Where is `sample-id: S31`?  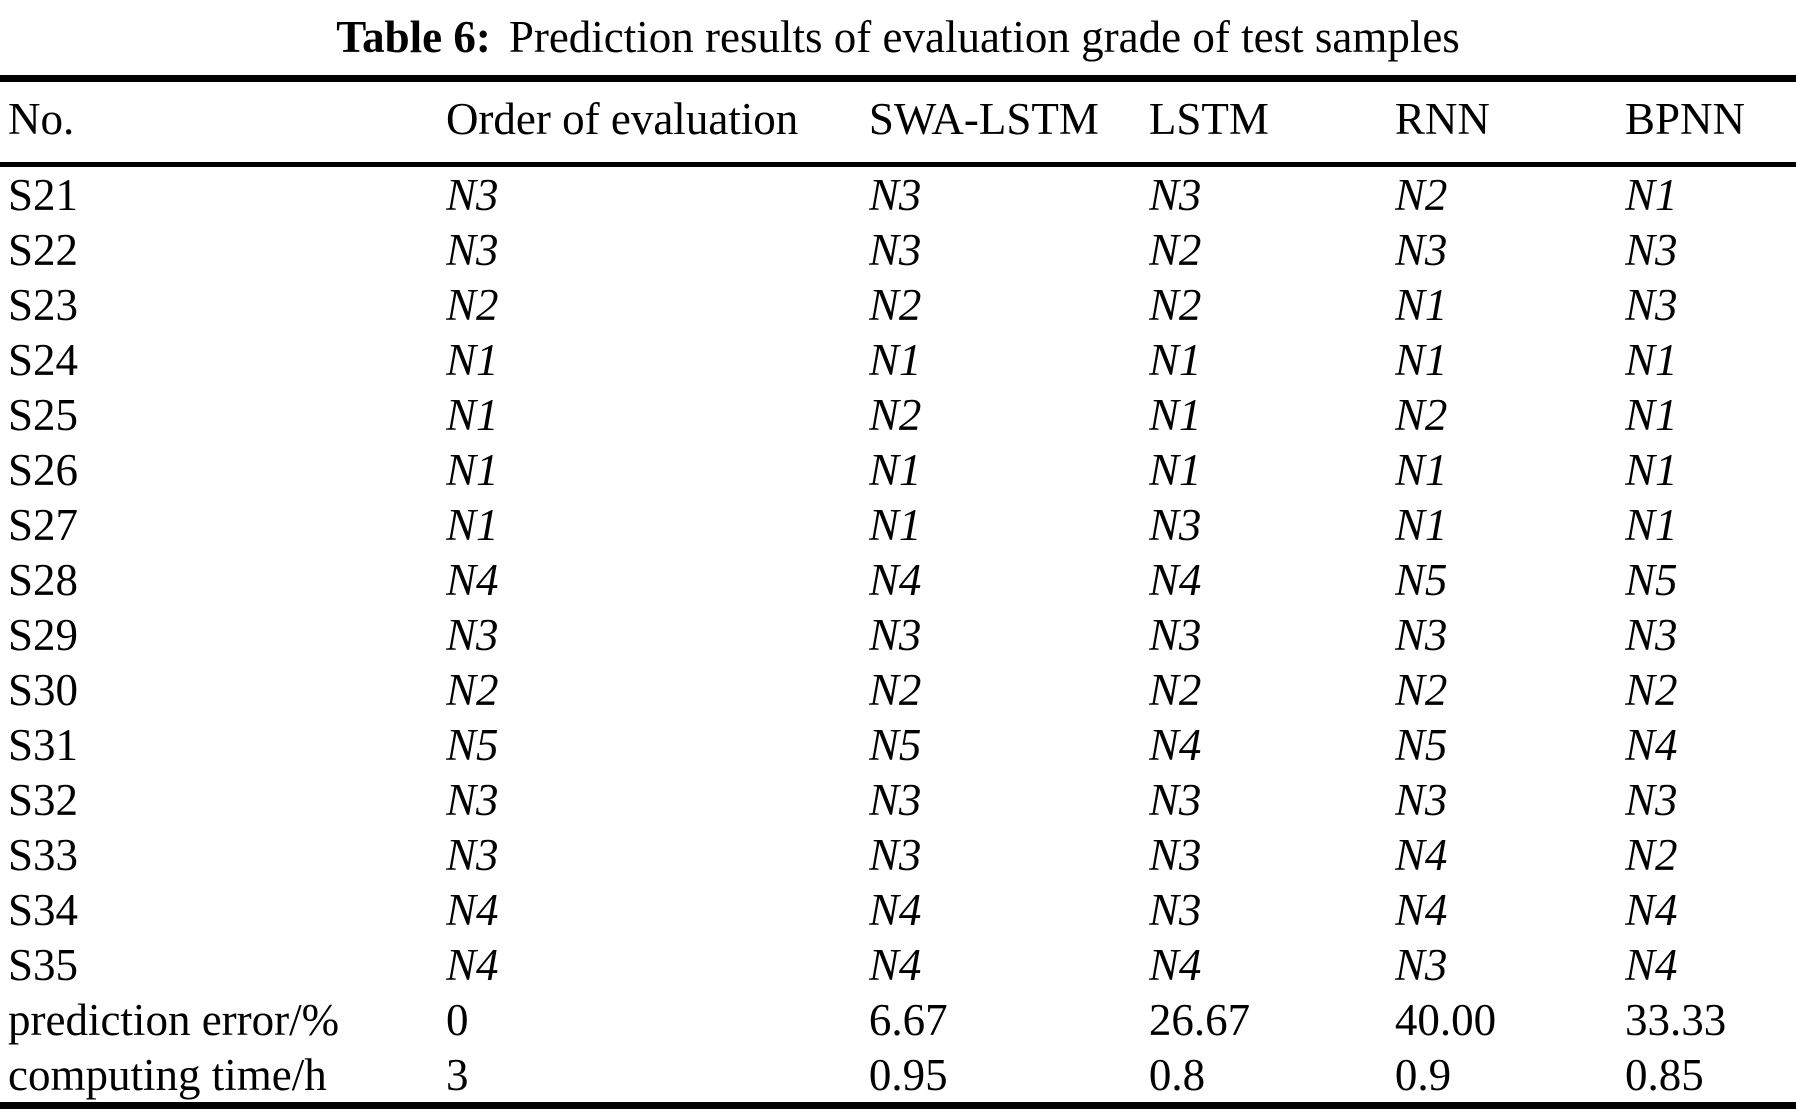
sample-id: S31 is located at coordinates (43, 744).